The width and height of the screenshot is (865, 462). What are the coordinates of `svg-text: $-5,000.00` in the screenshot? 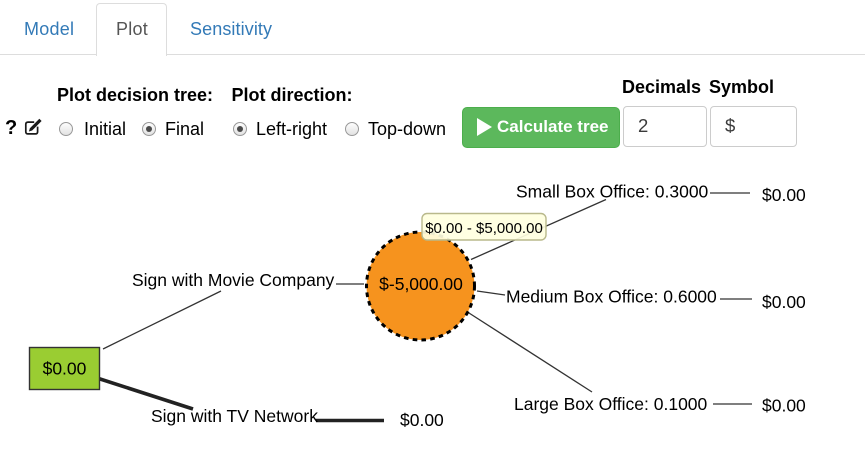 It's located at (421, 284).